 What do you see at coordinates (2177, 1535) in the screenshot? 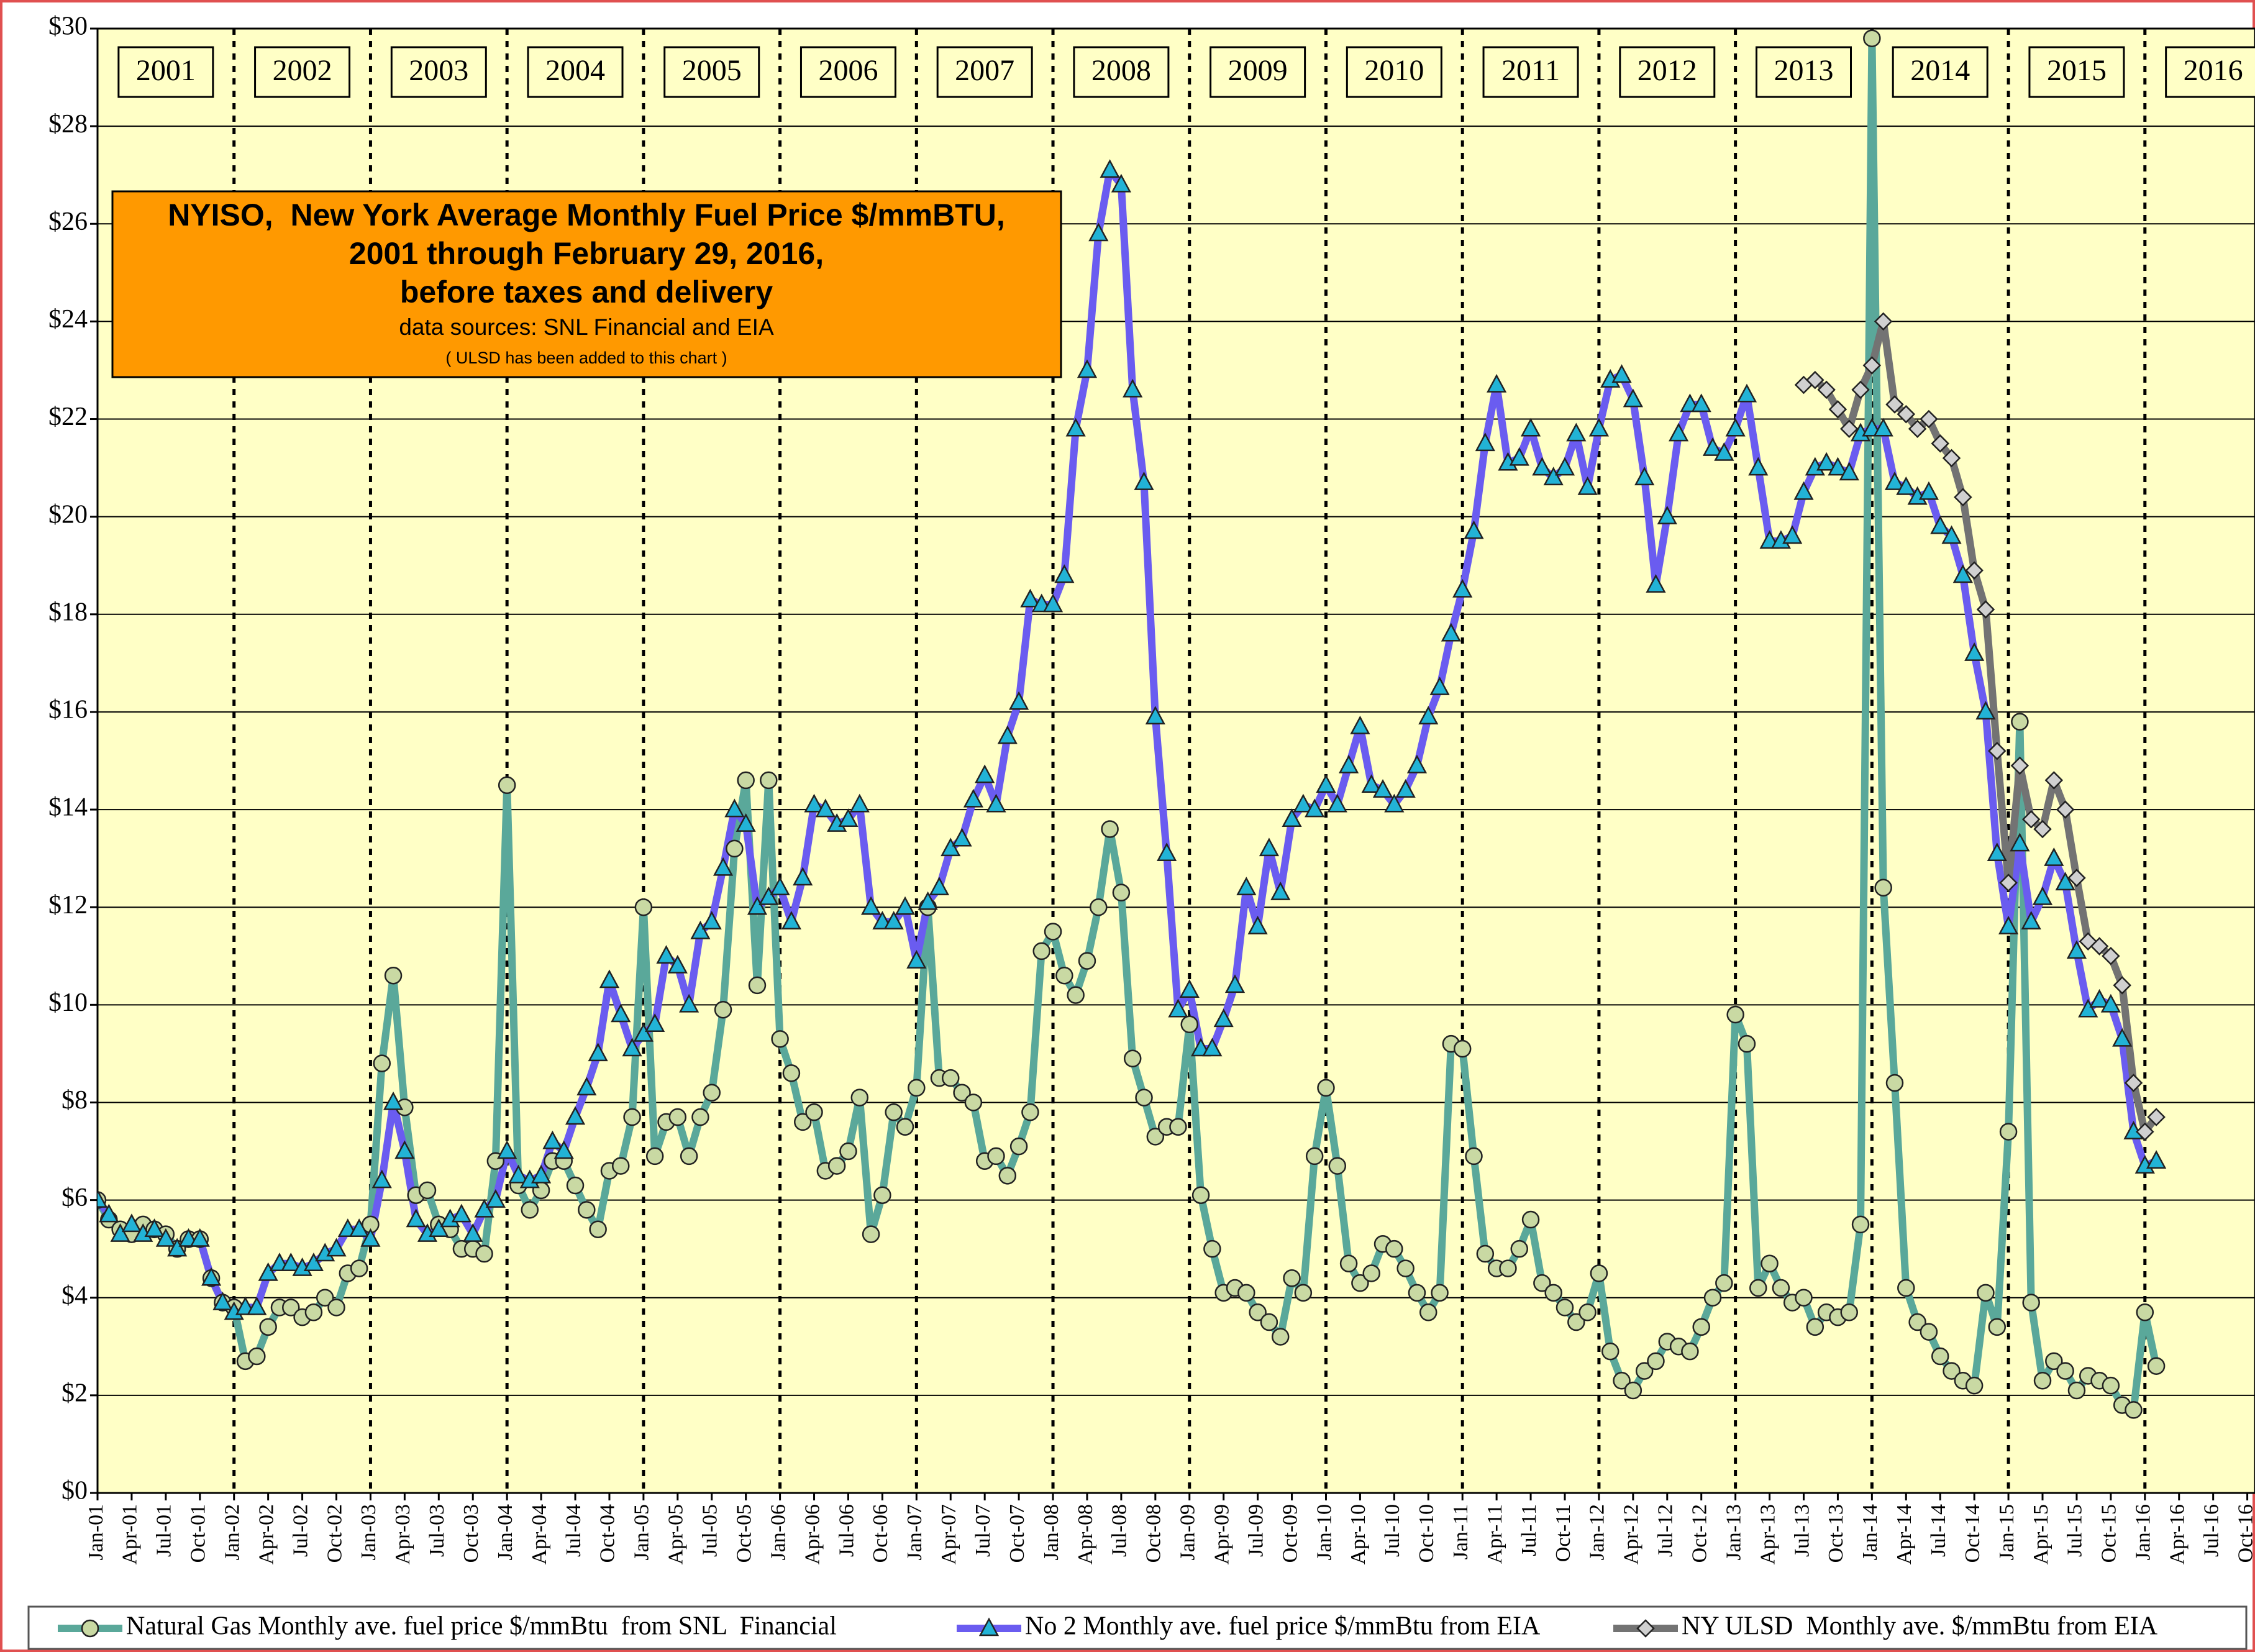
I see `x-tick-label: Apr-16` at bounding box center [2177, 1535].